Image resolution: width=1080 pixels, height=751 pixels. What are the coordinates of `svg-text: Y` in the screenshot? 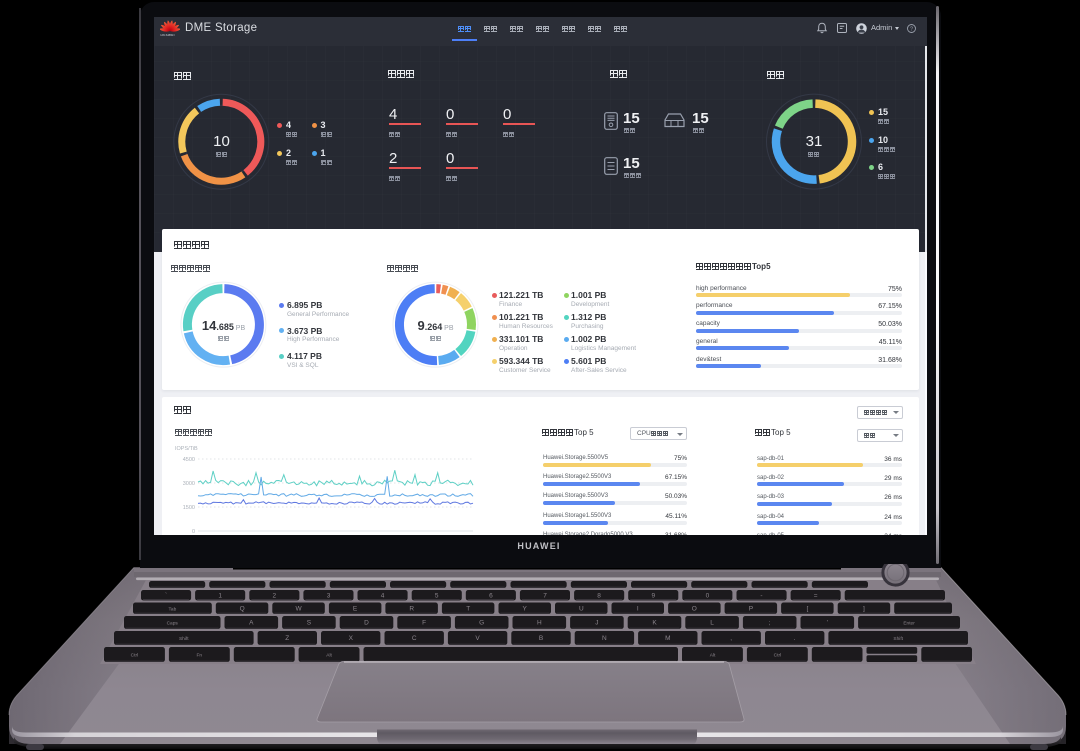 It's located at (525, 609).